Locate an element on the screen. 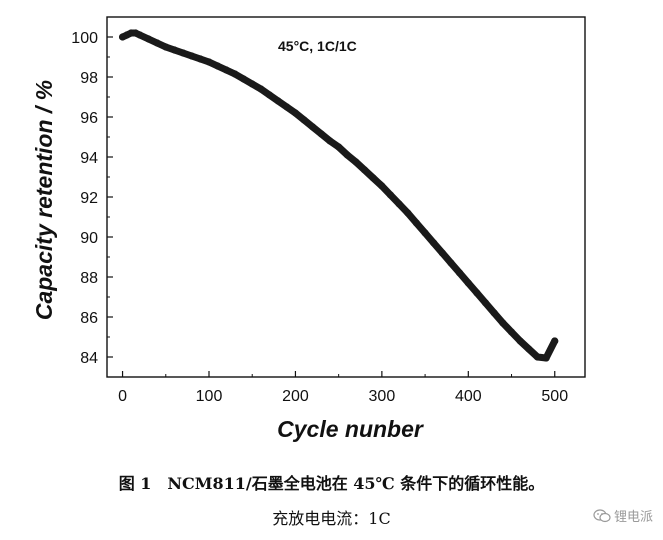 This screenshot has width=663, height=540. y-tick-label: 96 is located at coordinates (89, 118).